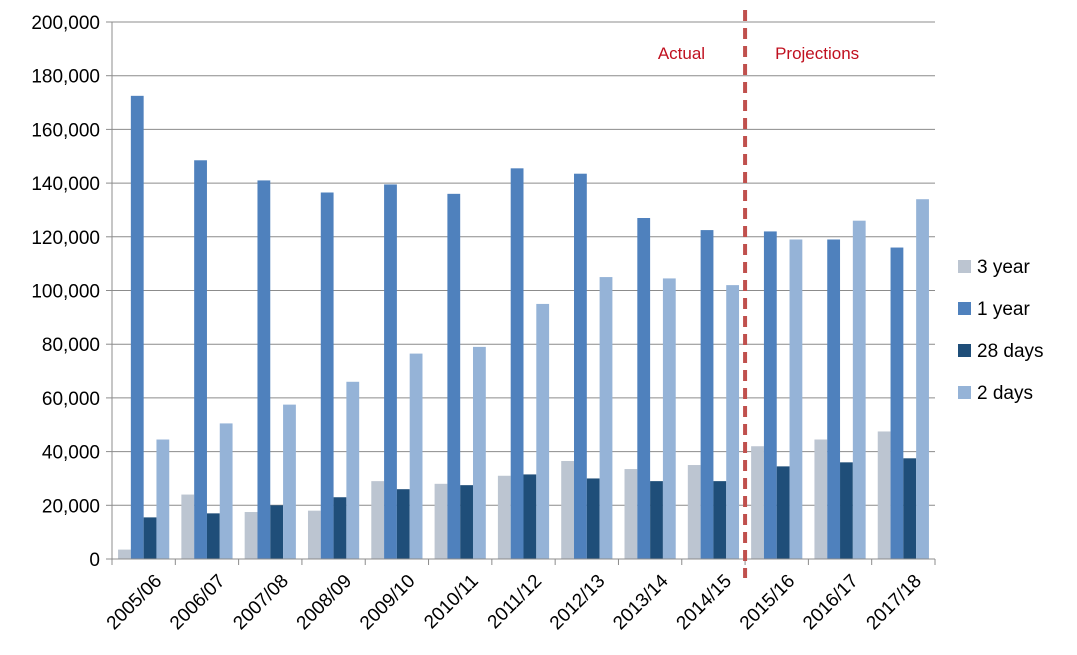 This screenshot has height=655, width=1077. I want to click on legend: 3 year 1 year 28 days 2 days, so click(1001, 330).